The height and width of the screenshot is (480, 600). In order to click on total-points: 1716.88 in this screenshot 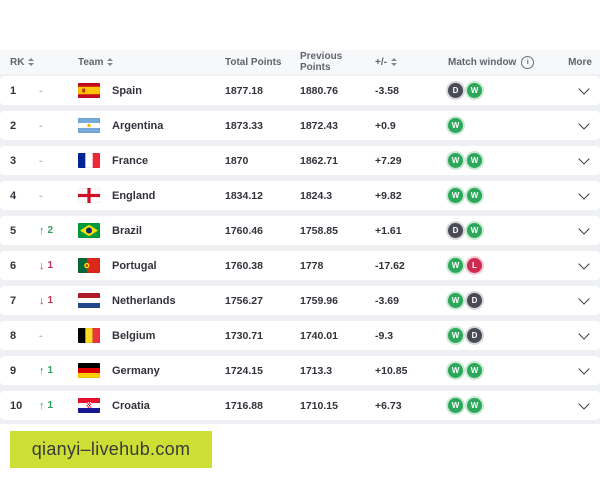, I will do `click(244, 405)`.